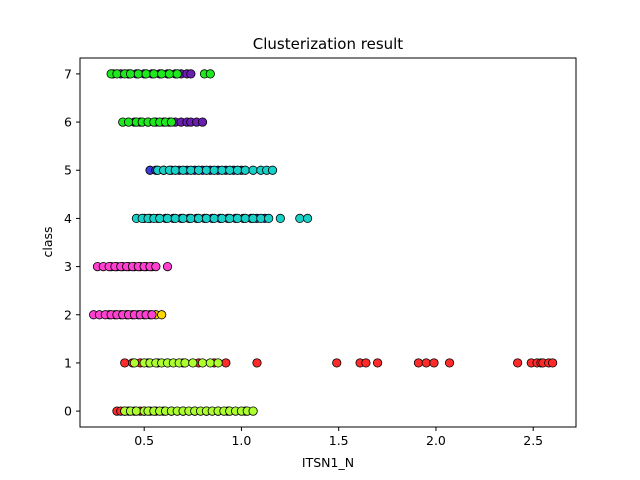  I want to click on x-tick-label: 0.5, so click(144, 440).